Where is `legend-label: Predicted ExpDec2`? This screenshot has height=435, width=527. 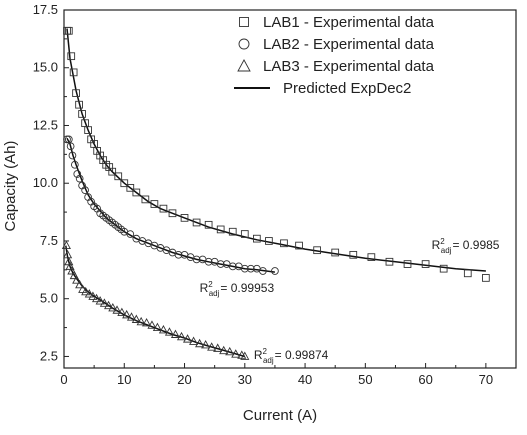
legend-label: Predicted ExpDec2 is located at coordinates (347, 88).